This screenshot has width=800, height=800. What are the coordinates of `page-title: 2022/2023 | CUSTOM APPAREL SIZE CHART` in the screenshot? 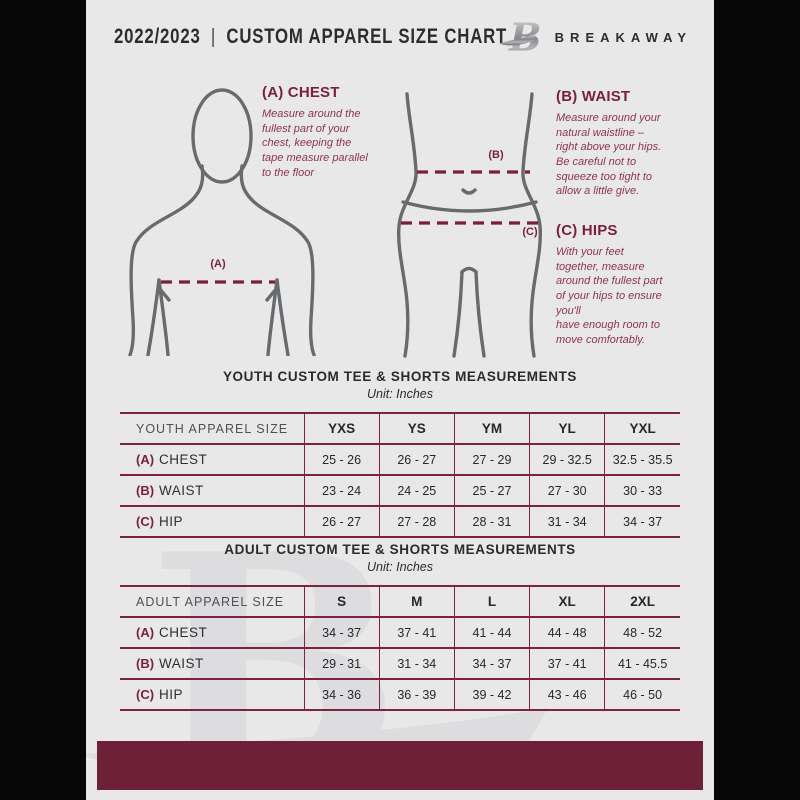 It's located at (310, 37).